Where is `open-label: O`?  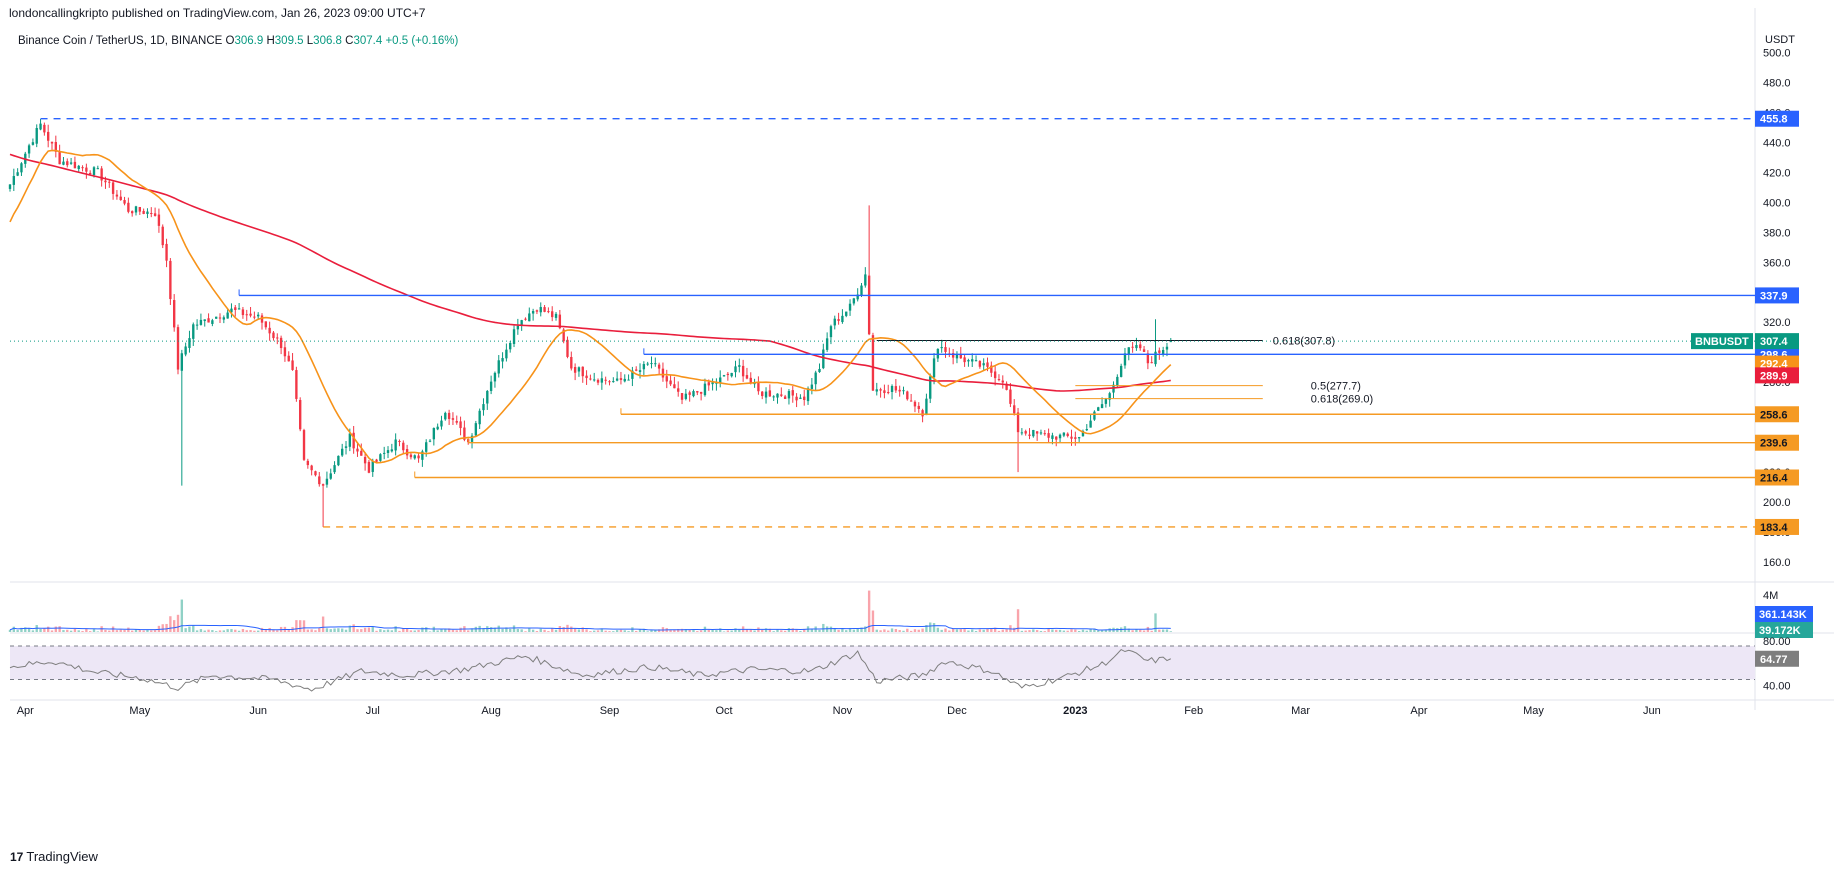 open-label: O is located at coordinates (230, 41).